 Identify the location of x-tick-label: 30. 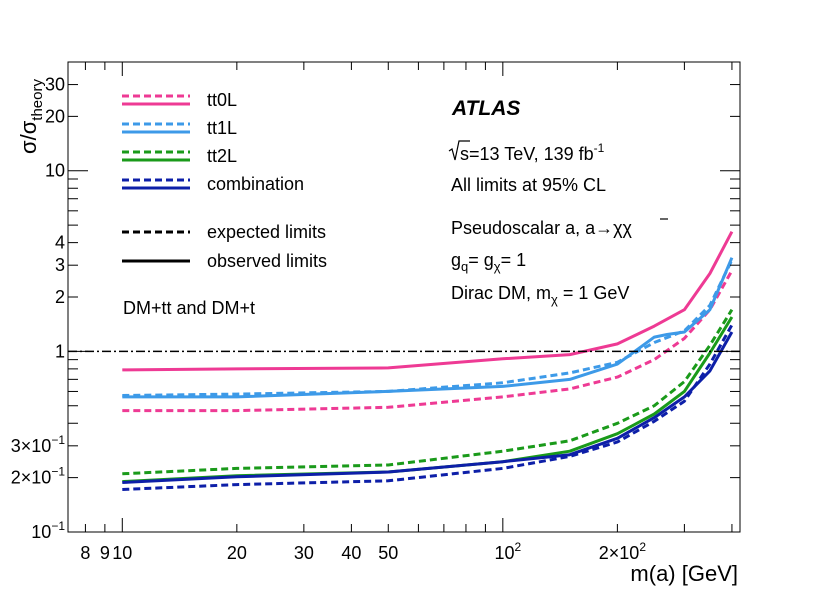
(304, 553).